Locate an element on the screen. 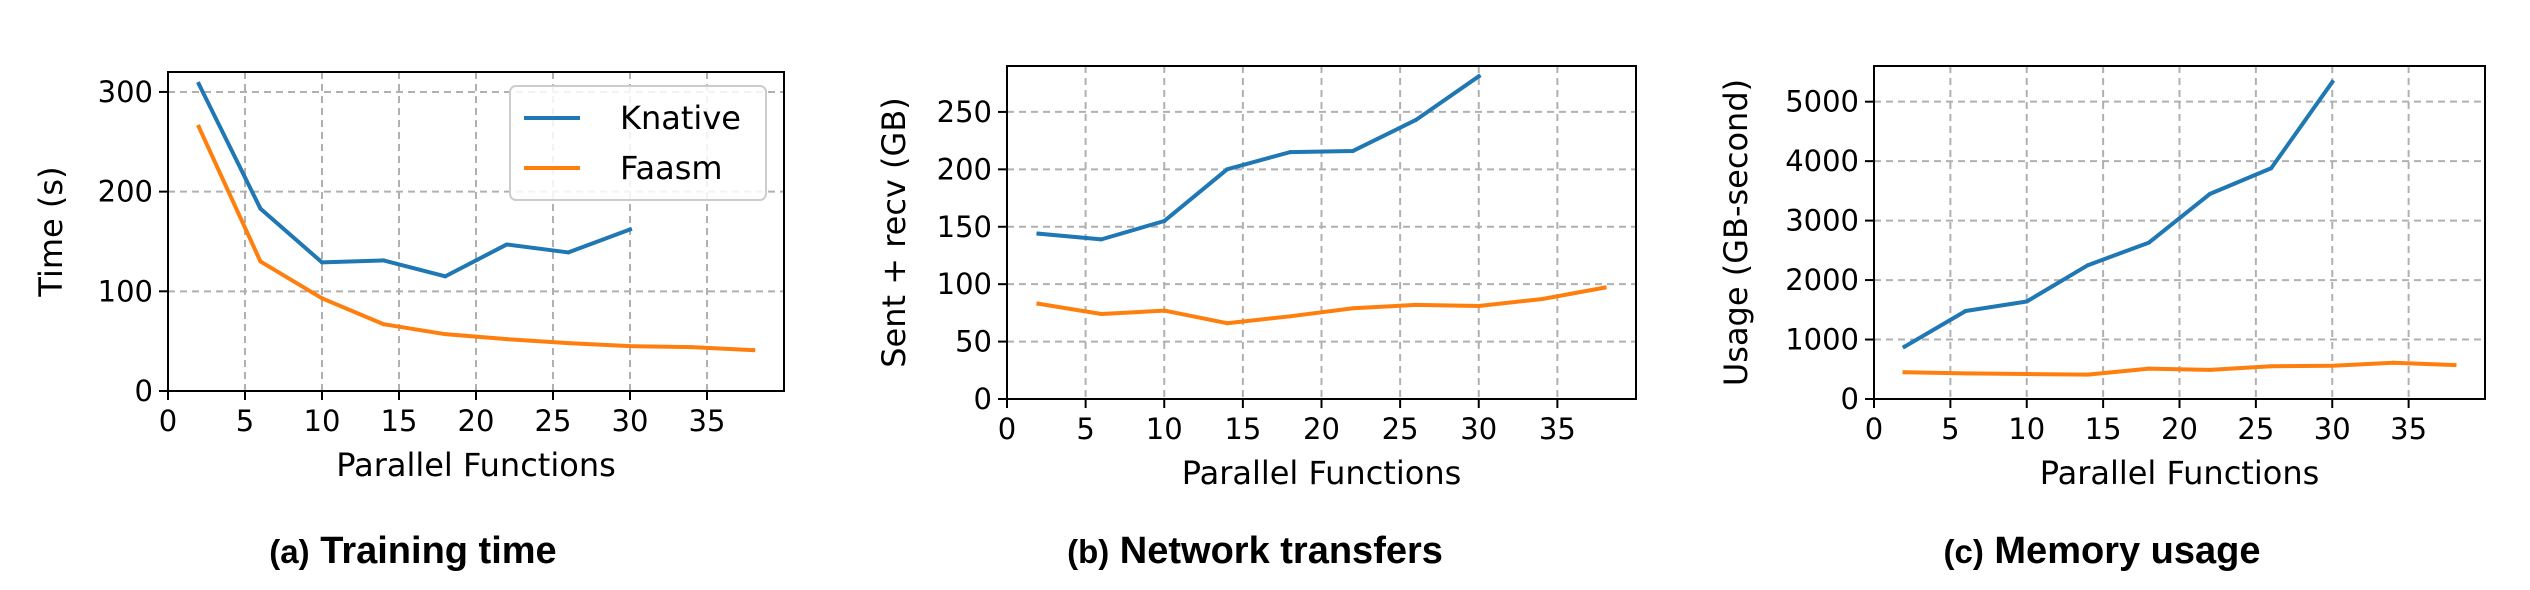  y-tick-label: 300 is located at coordinates (125, 92).